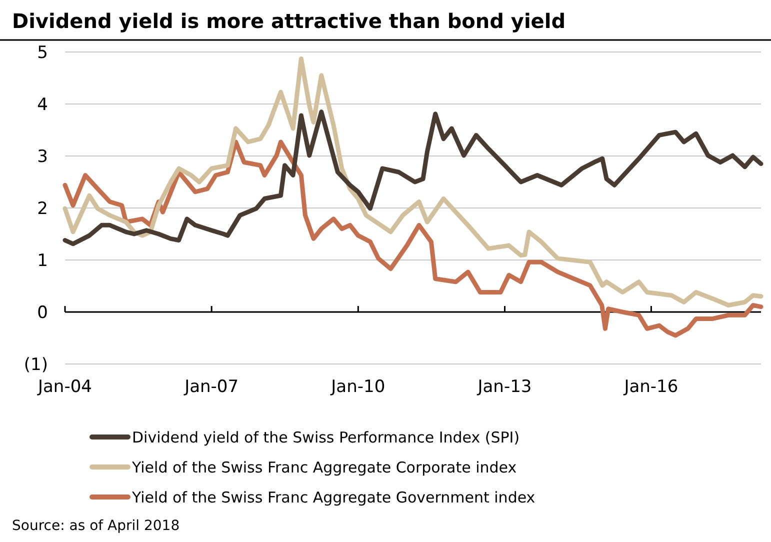 The image size is (771, 542). I want to click on y-tick-label: 4, so click(42, 104).